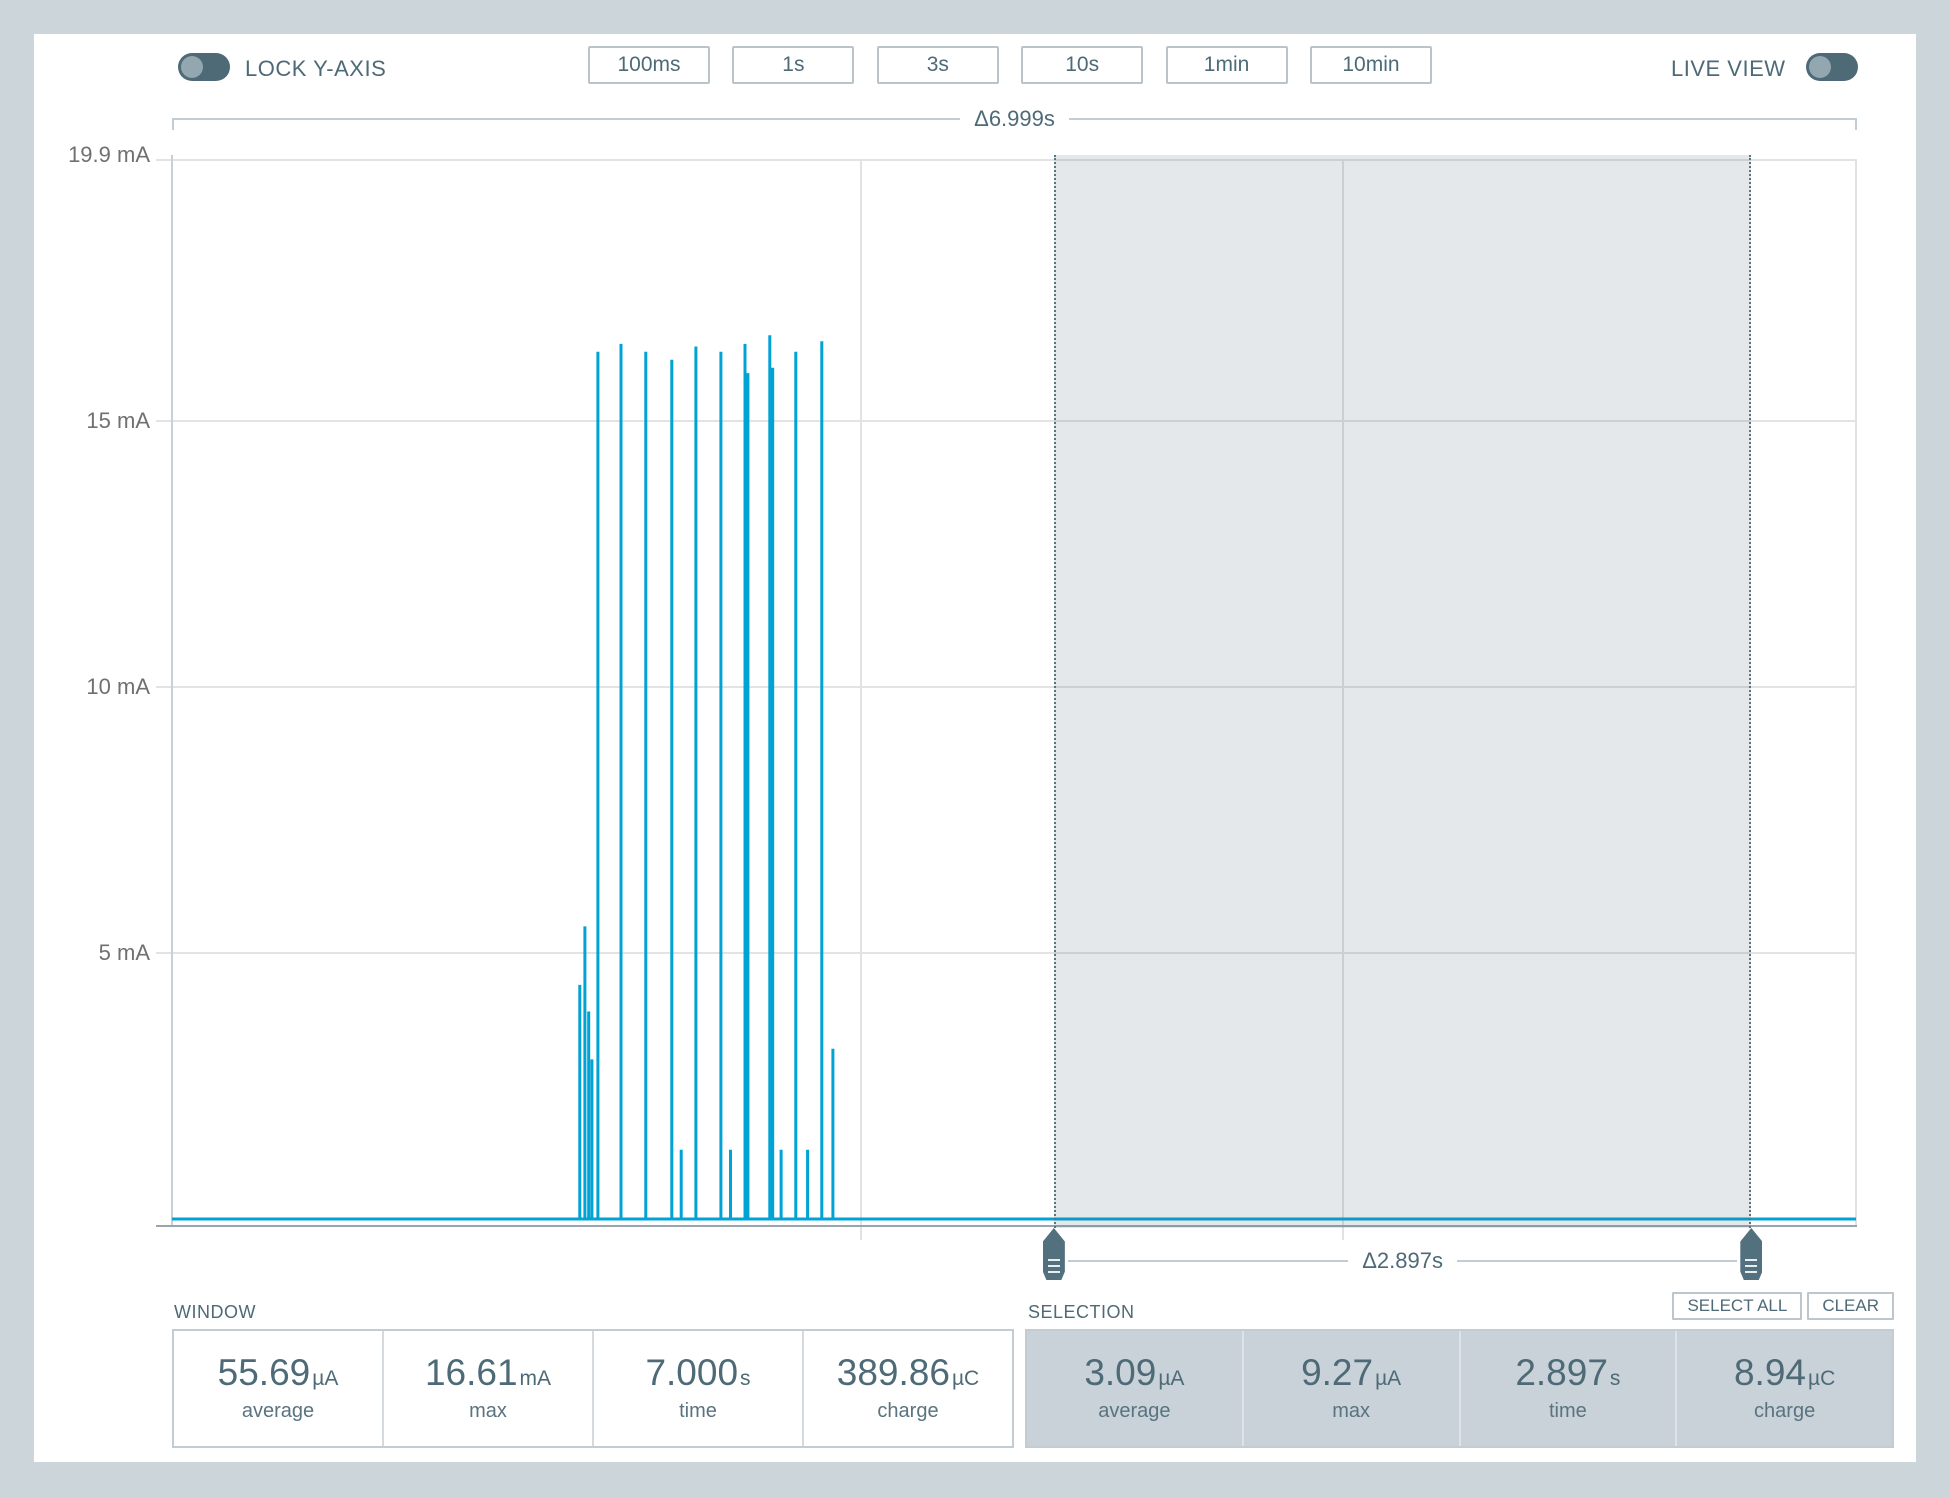  I want to click on window-button-1min: 1min, so click(1226, 65).